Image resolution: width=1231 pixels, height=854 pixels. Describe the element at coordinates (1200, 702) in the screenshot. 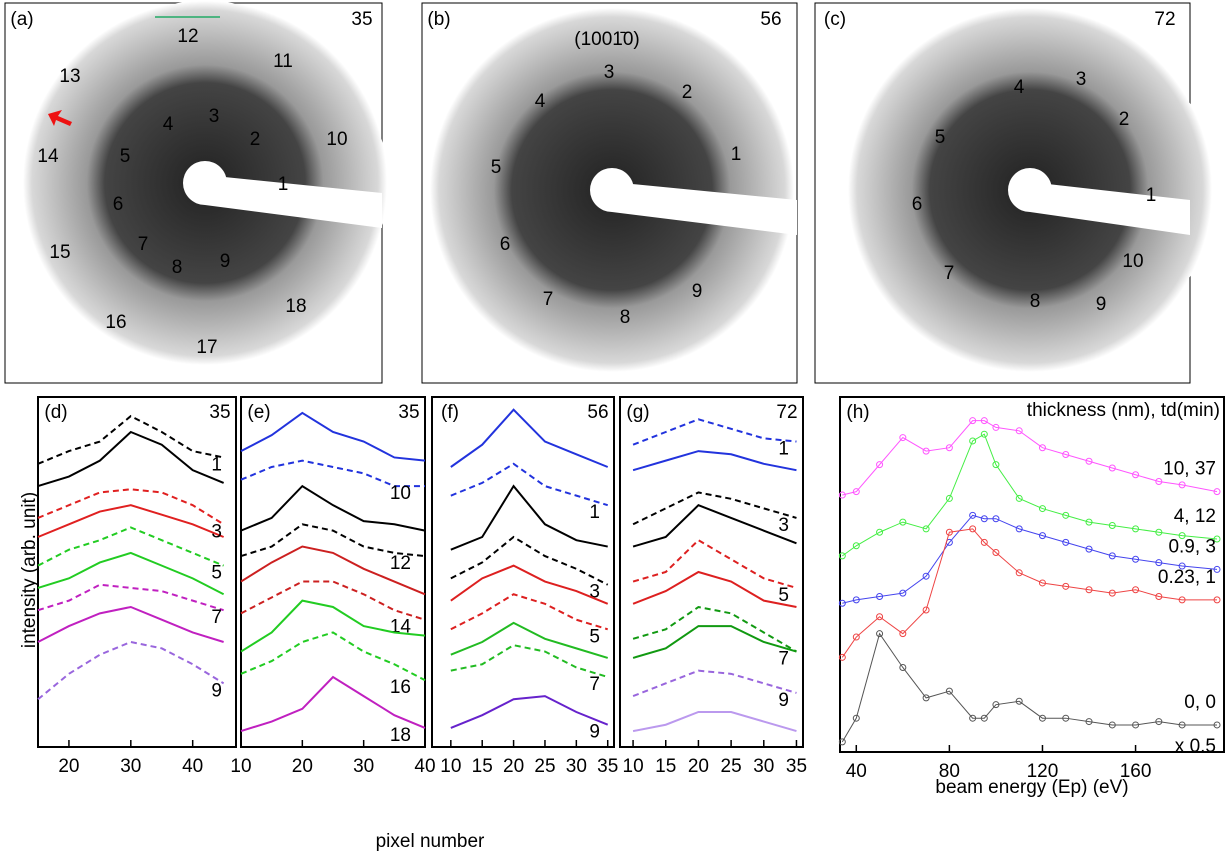

I see `series-label: 0, 0` at that location.